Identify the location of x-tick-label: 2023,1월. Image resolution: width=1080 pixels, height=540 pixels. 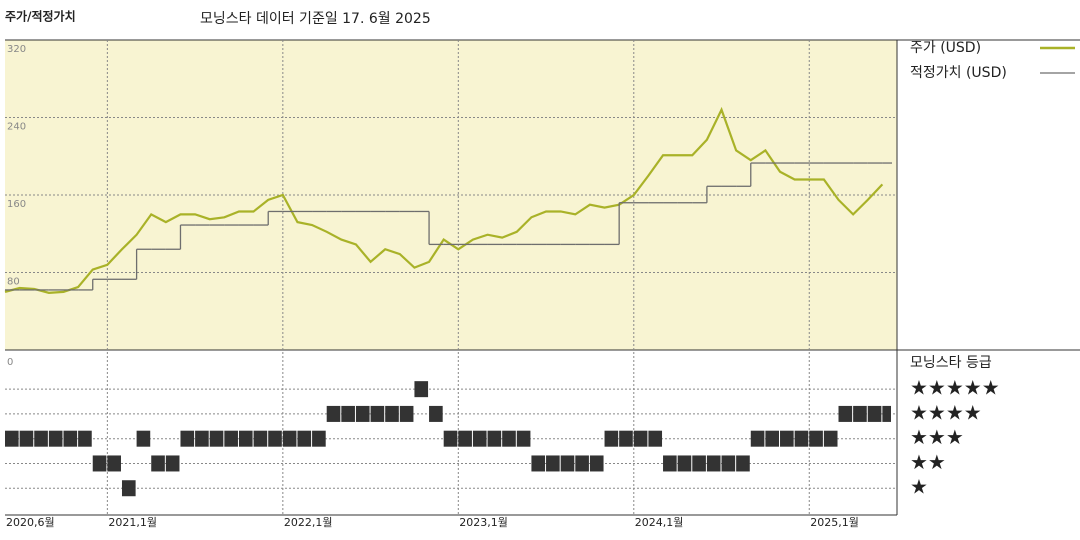
(483, 522).